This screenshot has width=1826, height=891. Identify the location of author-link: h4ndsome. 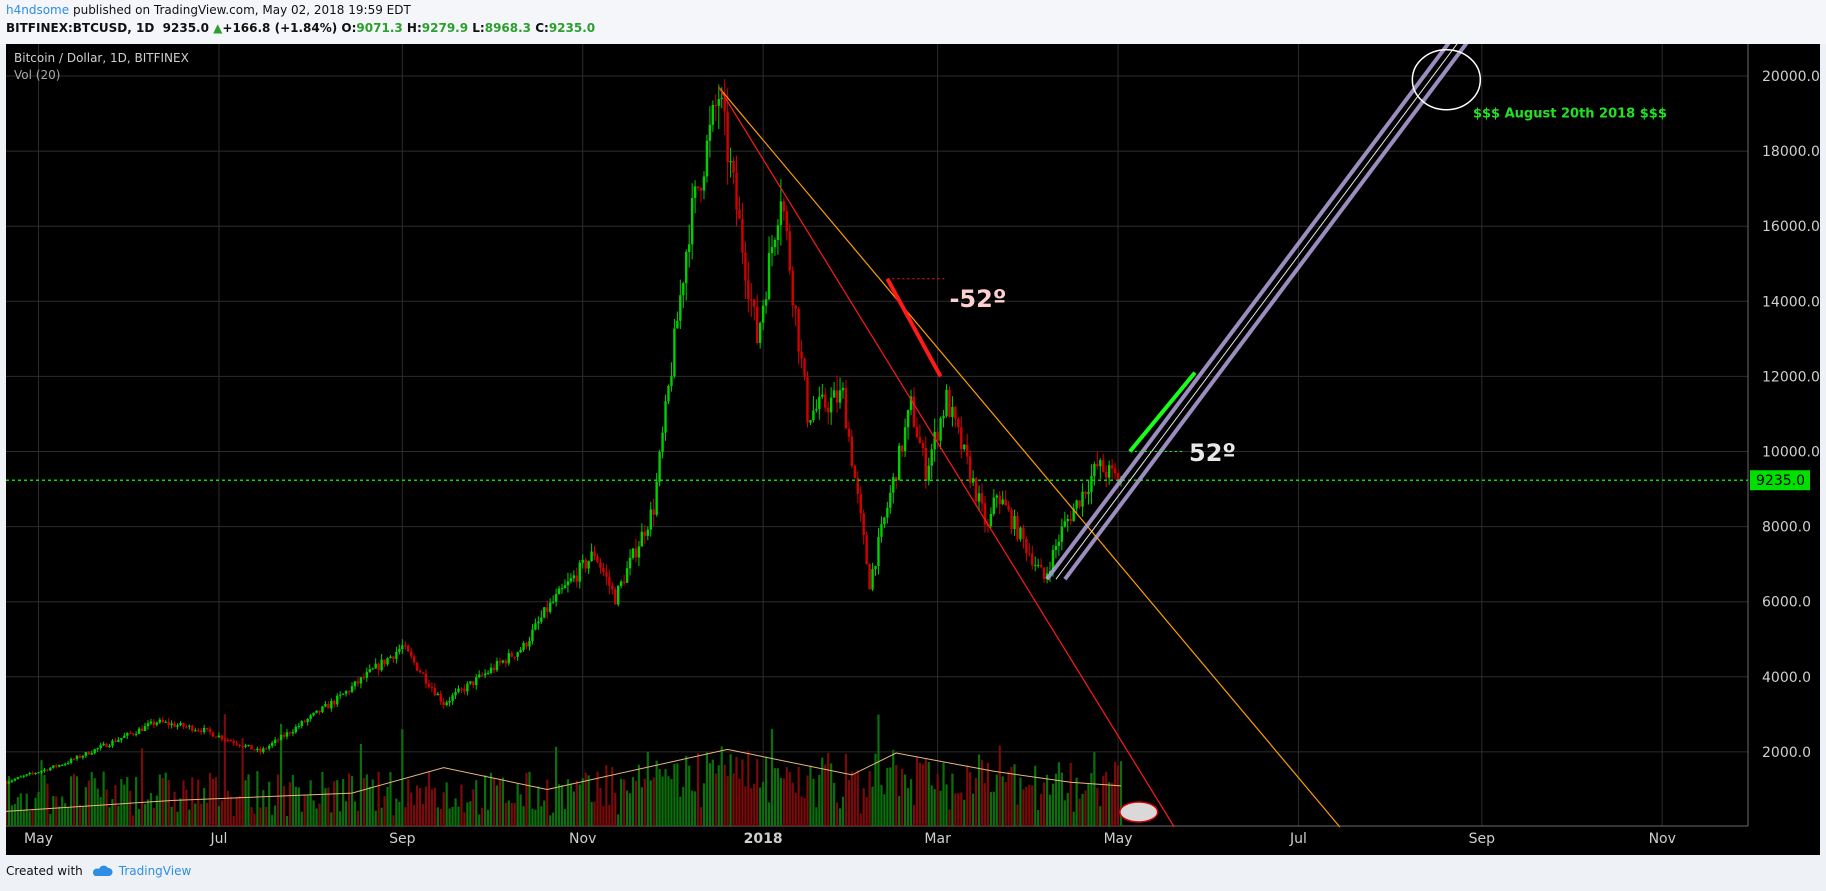
(38, 10).